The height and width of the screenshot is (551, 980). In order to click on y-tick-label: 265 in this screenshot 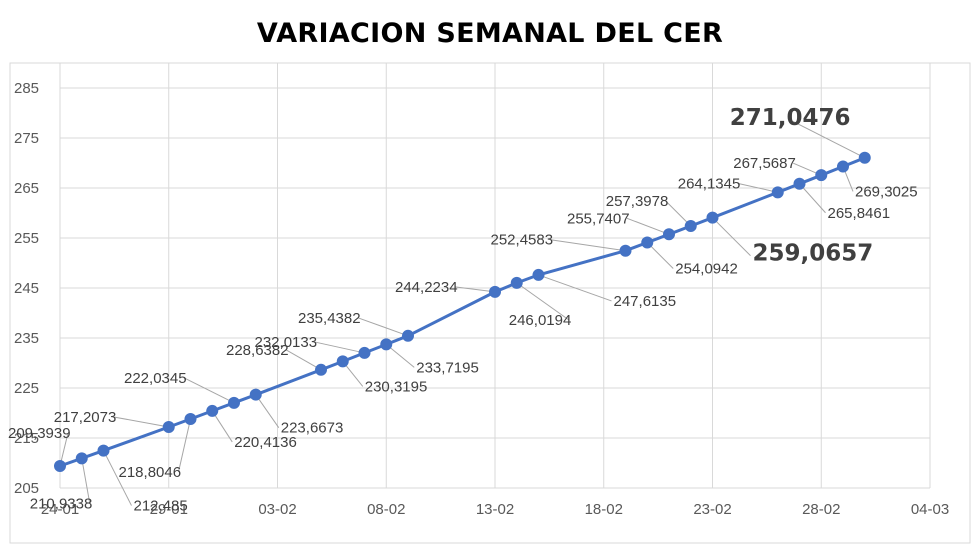, I will do `click(26, 188)`.